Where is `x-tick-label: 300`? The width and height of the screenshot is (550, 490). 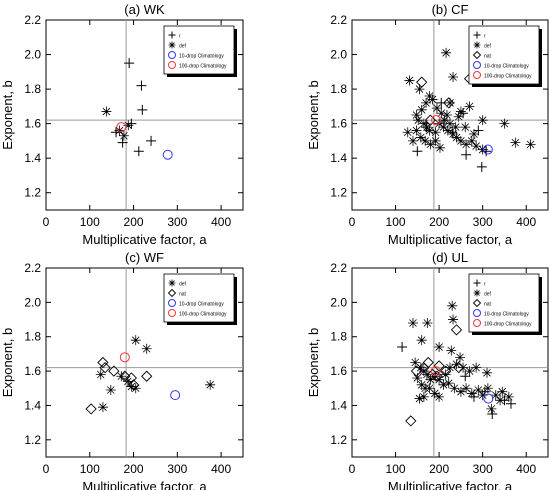 x-tick-label: 300 is located at coordinates (483, 222).